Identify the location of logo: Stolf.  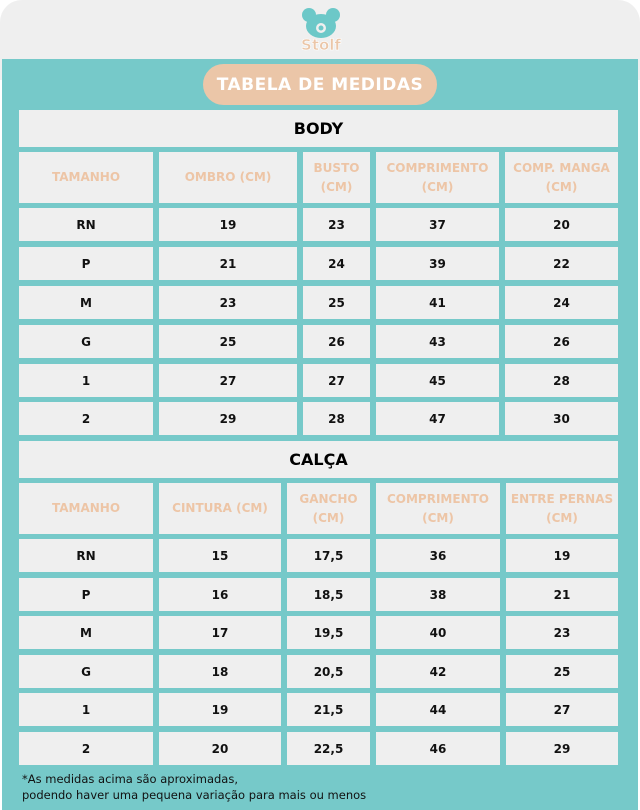
(321, 31).